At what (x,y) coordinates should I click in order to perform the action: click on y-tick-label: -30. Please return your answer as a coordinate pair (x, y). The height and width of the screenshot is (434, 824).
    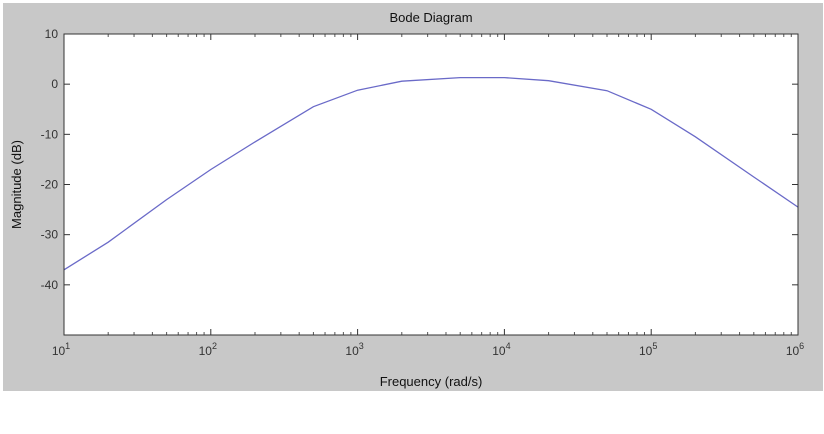
    Looking at the image, I should click on (50, 235).